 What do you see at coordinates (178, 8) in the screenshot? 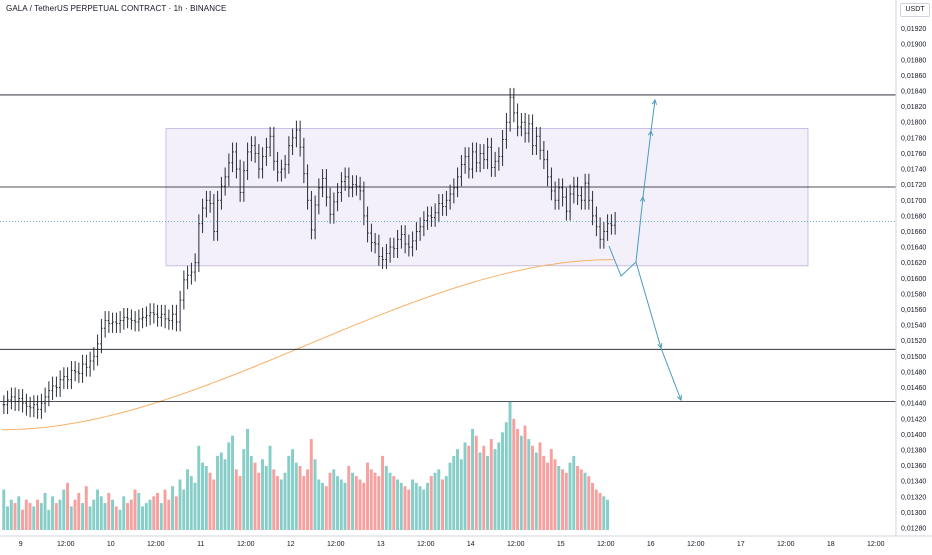
I see `interval-label: 1h` at bounding box center [178, 8].